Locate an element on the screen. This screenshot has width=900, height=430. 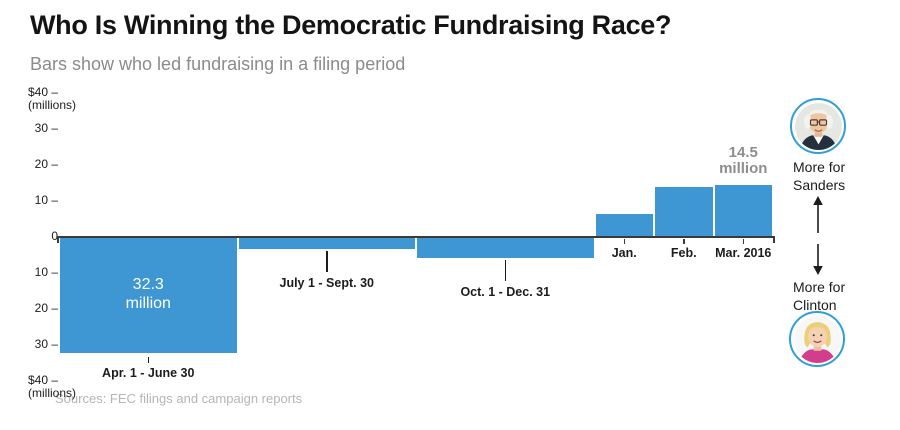
bar-value-label: 14.5 million is located at coordinates (743, 160).